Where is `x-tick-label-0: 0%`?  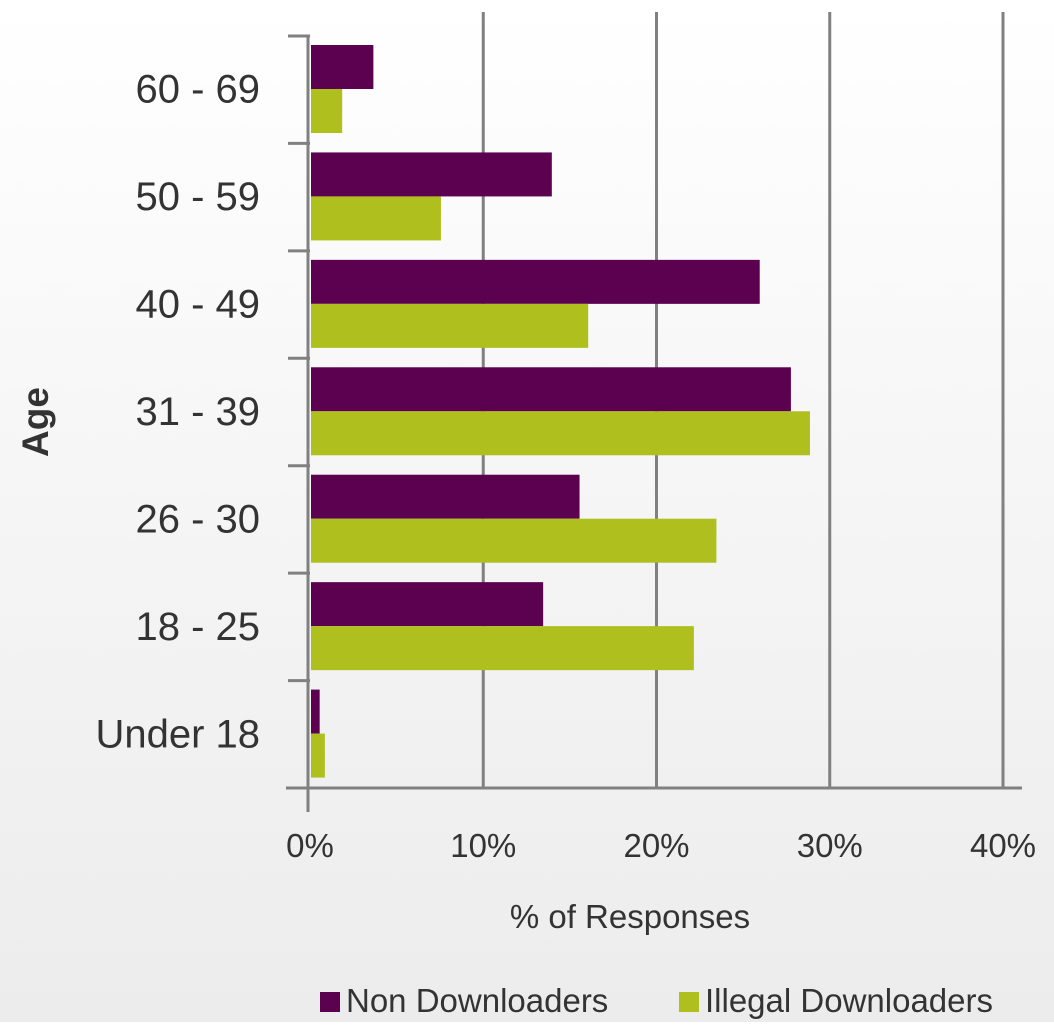
x-tick-label-0: 0% is located at coordinates (310, 845).